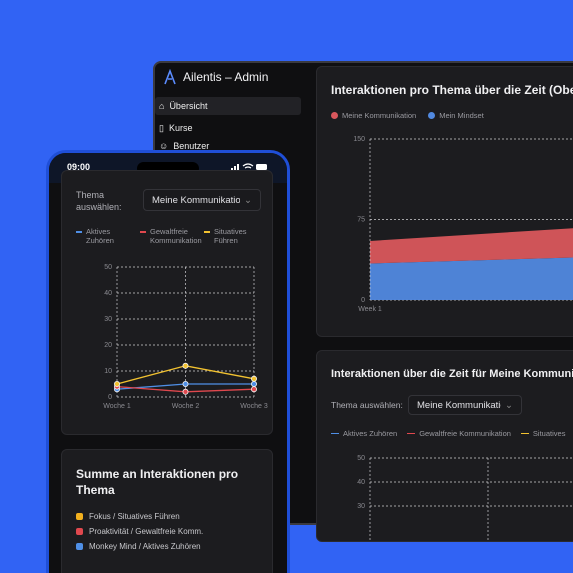 The height and width of the screenshot is (573, 573). I want to click on legend-label: Fokus / Situatives Führen, so click(134, 516).